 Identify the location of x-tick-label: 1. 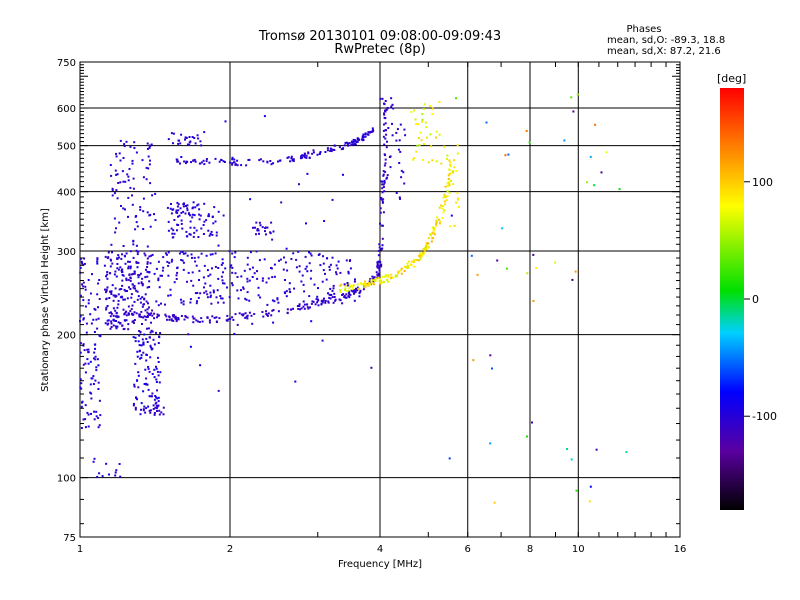
(80, 549).